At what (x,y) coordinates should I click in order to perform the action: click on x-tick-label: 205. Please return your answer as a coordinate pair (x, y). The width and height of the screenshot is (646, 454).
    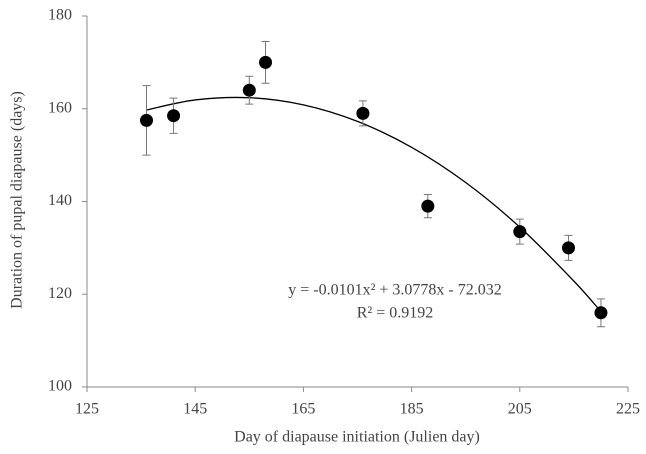
    Looking at the image, I should click on (520, 409).